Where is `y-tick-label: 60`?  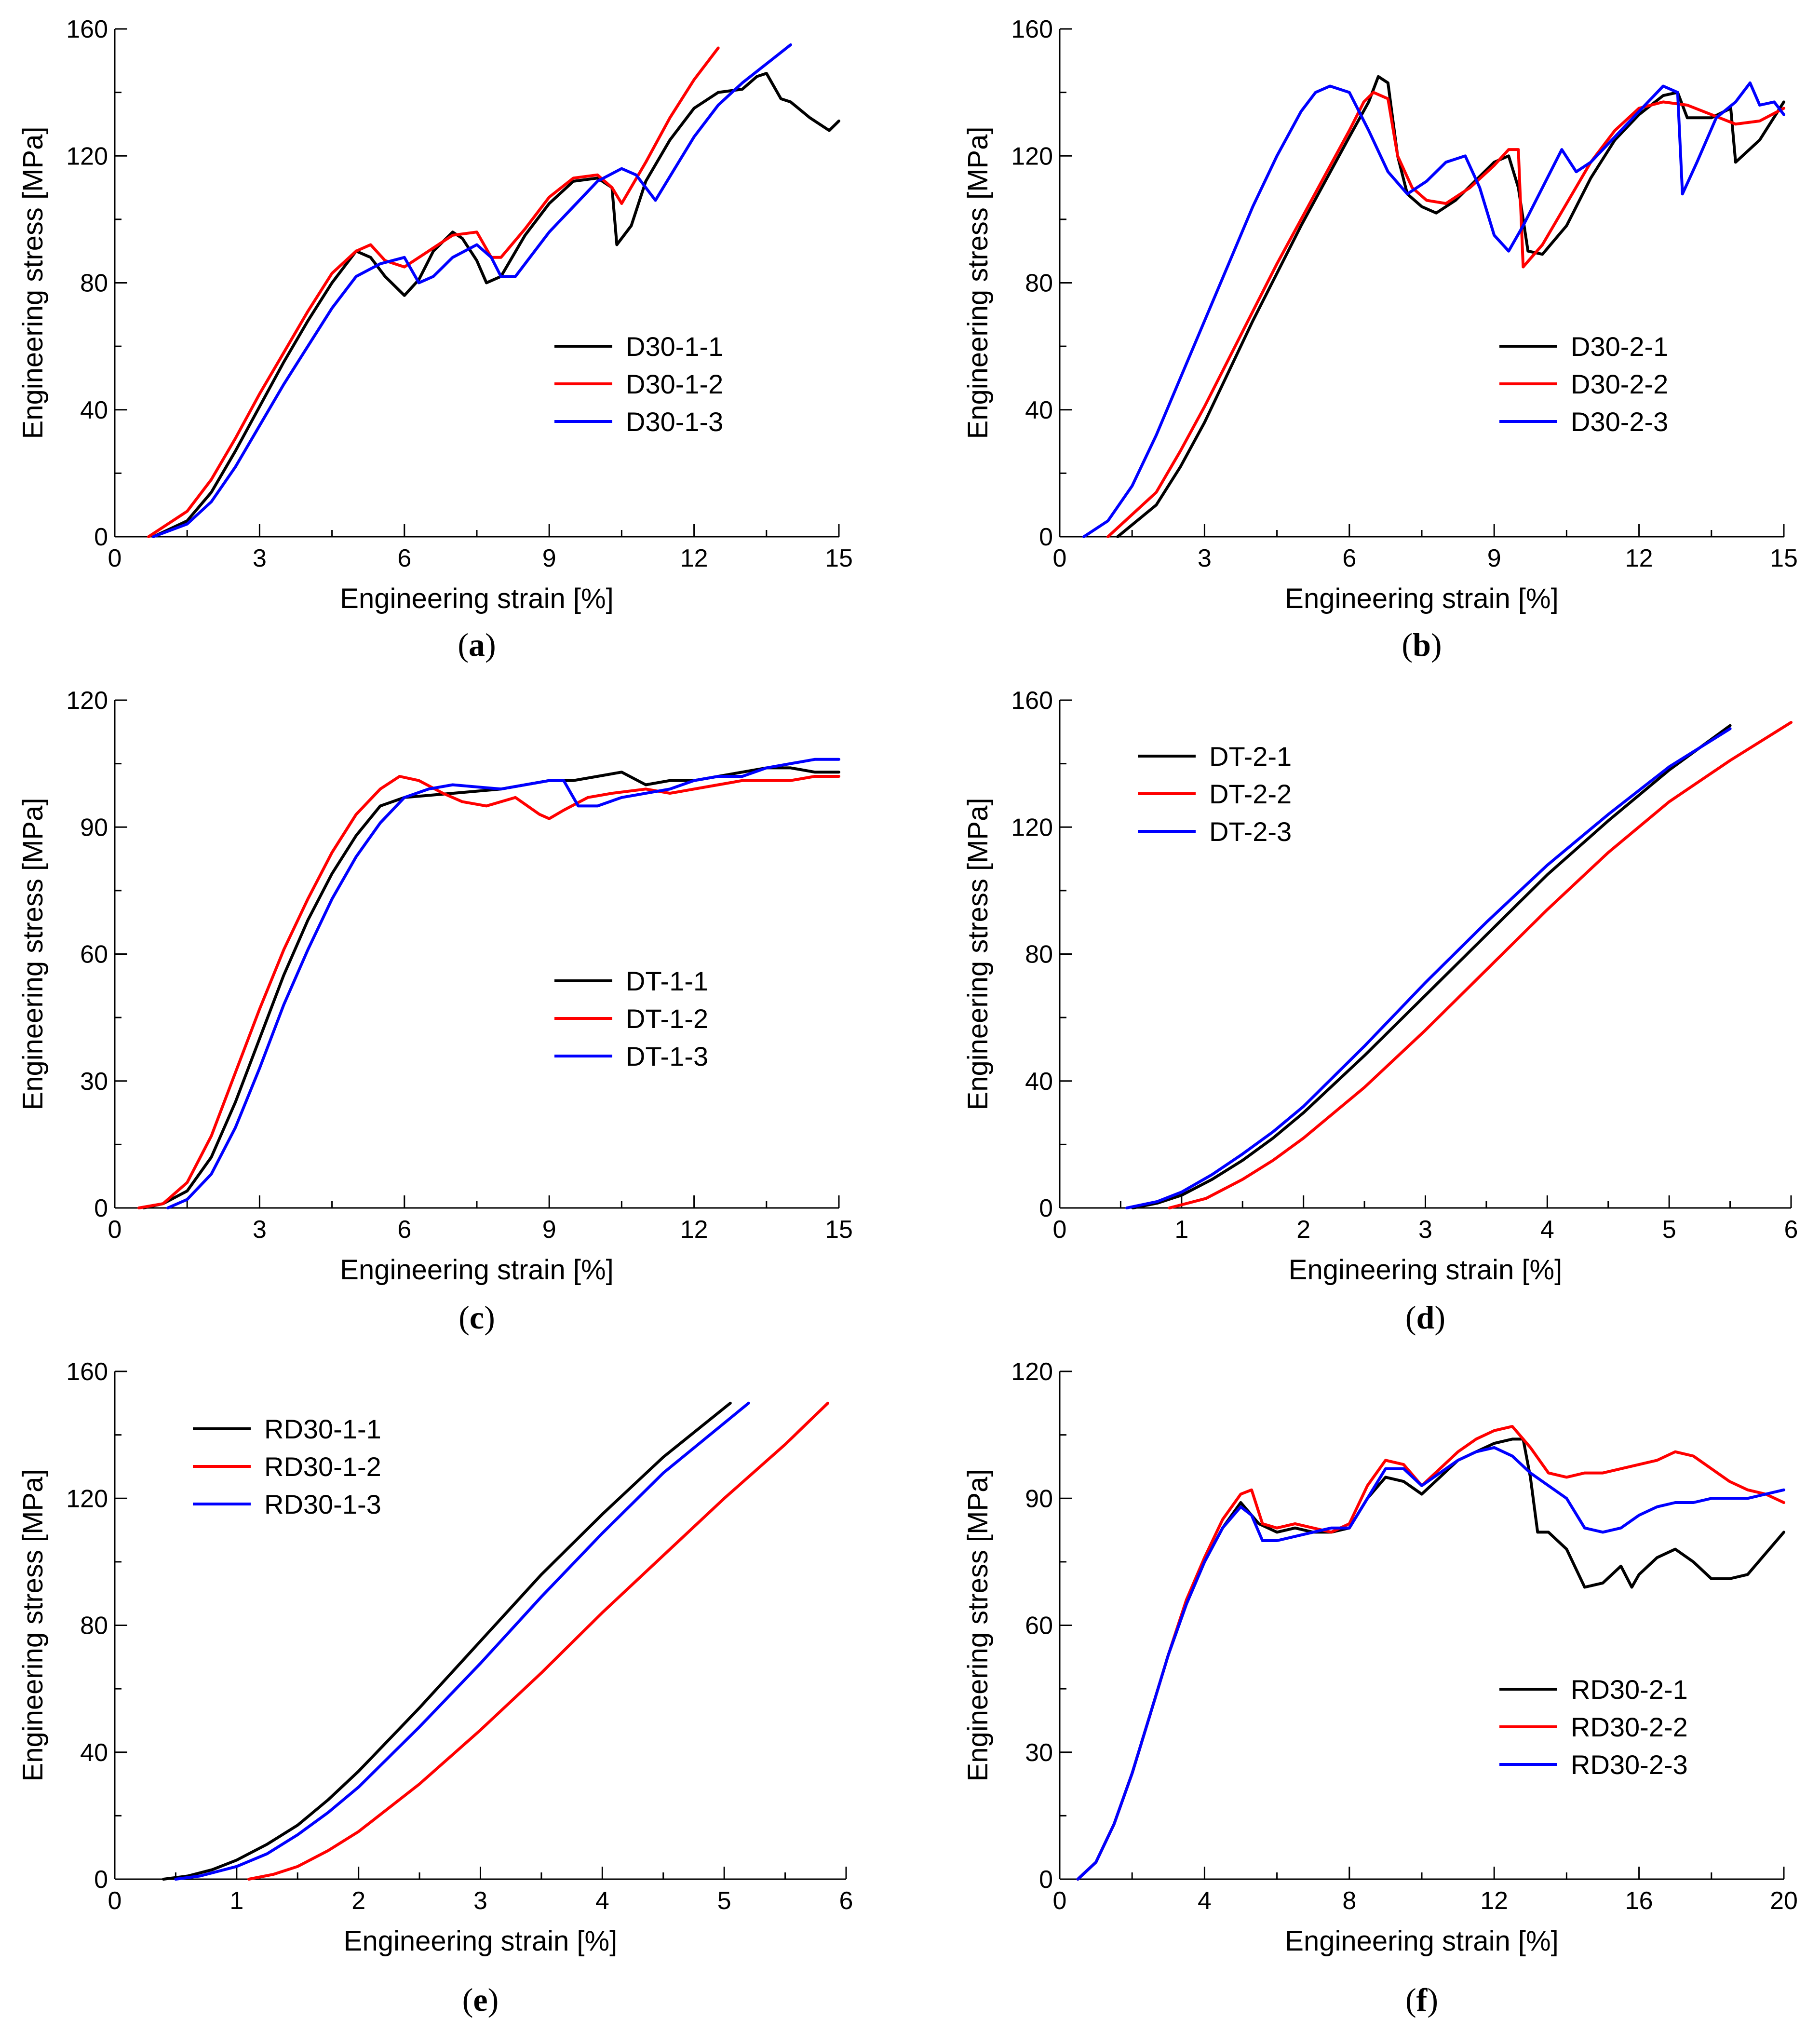
y-tick-label: 60 is located at coordinates (94, 955).